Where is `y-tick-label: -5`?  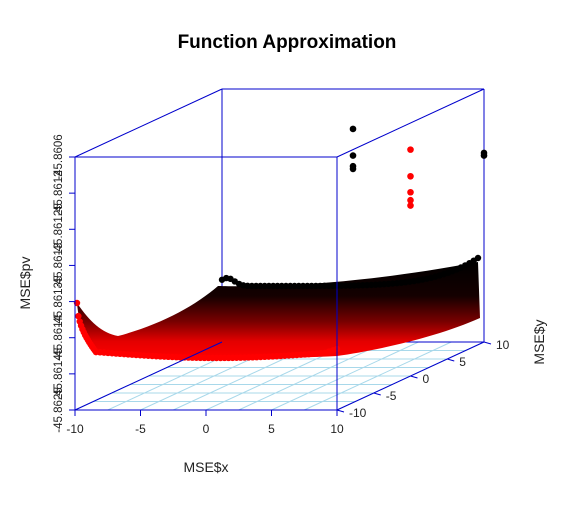
y-tick-label: -5 is located at coordinates (391, 396).